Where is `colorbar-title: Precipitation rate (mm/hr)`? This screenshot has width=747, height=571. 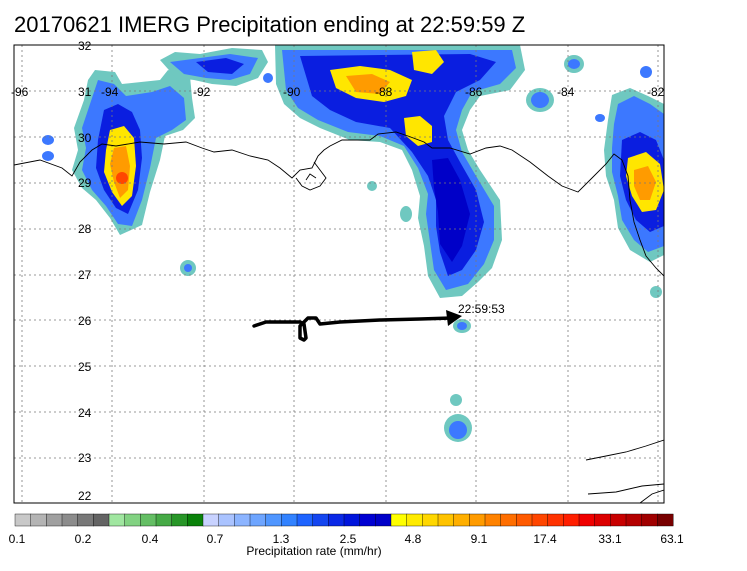
colorbar-title: Precipitation rate (mm/hr) is located at coordinates (314, 551).